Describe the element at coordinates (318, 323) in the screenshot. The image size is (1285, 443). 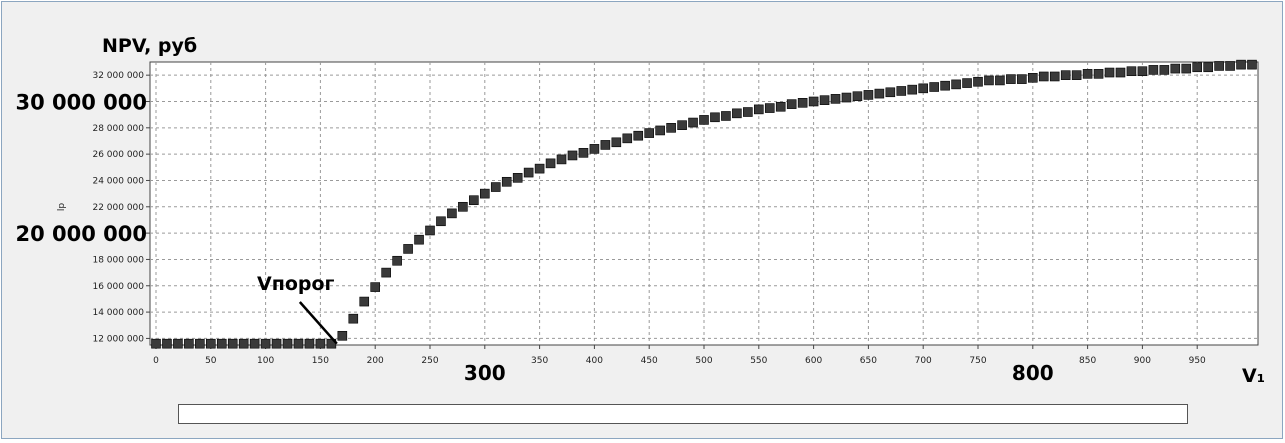
I see `threshold-pointer-line` at that location.